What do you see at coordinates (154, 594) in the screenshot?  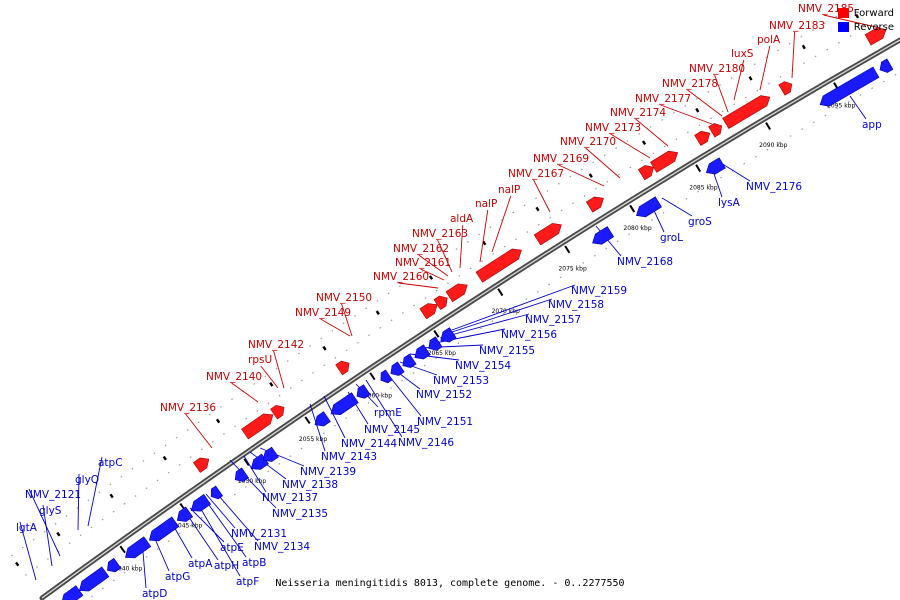 I see `reverse-gene-label: atpD` at bounding box center [154, 594].